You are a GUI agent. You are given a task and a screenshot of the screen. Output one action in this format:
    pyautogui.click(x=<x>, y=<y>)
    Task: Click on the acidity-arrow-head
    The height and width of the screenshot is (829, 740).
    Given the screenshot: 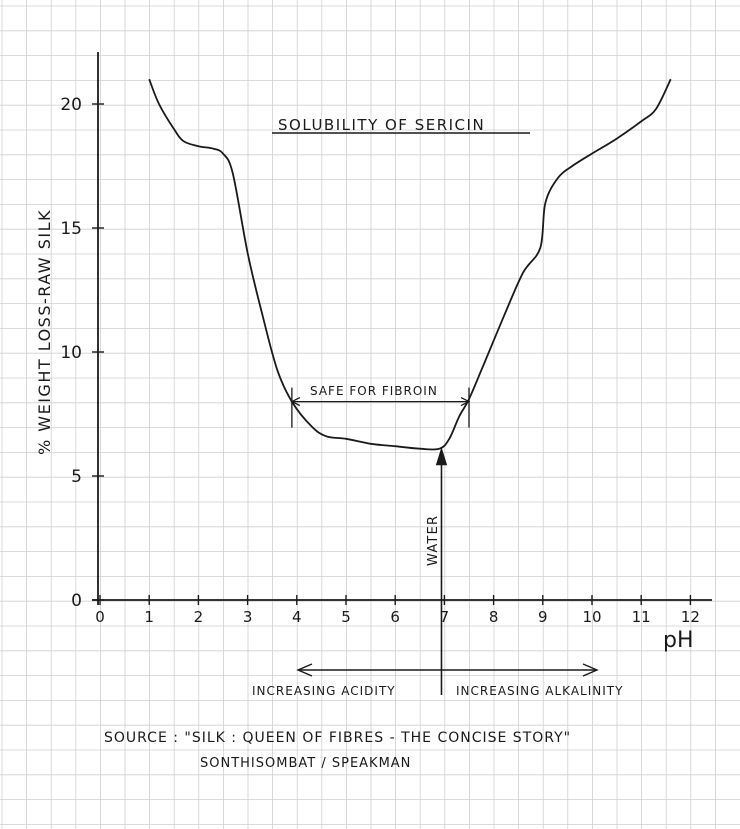 What is the action you would take?
    pyautogui.click(x=304, y=670)
    